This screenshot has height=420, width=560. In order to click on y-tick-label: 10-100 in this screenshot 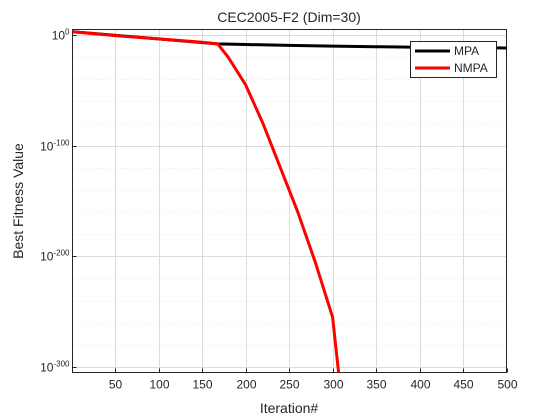, I will do `click(55, 146)`.